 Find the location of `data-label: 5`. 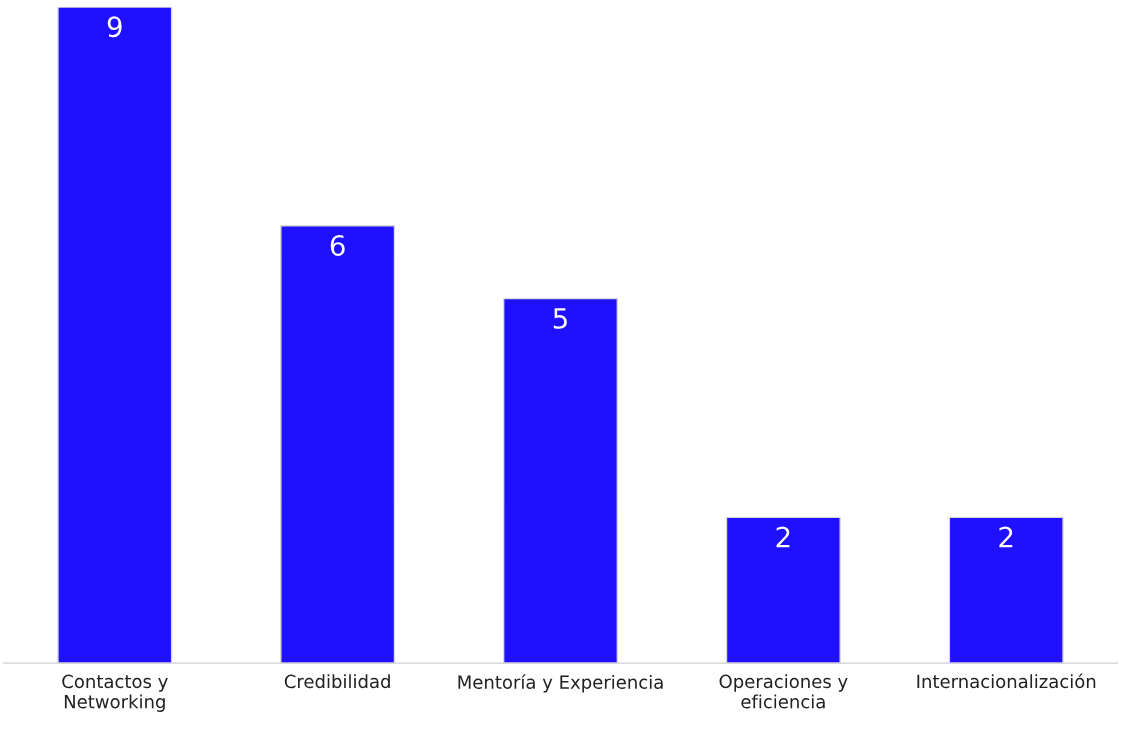

data-label: 5 is located at coordinates (560, 318).